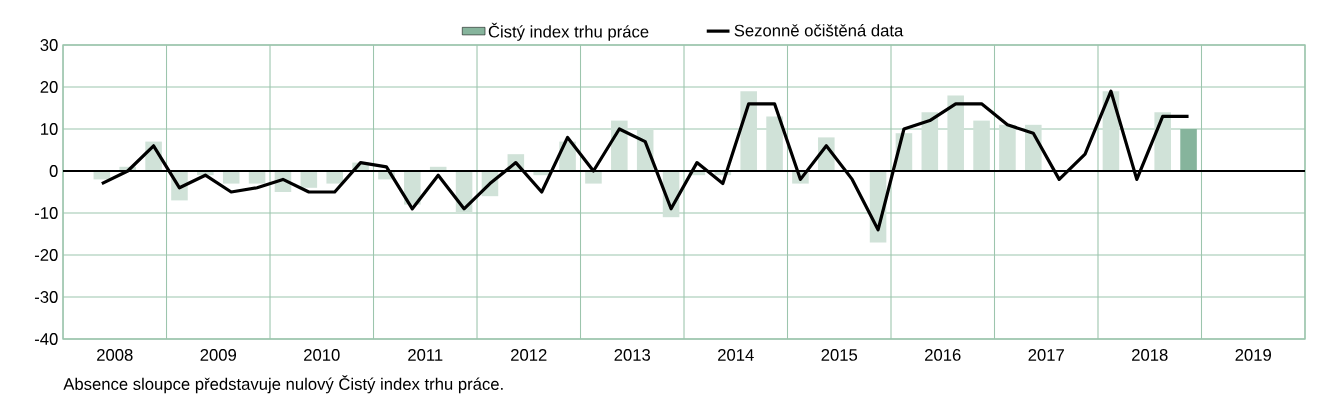  I want to click on legend-label: Čistý index trhu práce, so click(568, 31).